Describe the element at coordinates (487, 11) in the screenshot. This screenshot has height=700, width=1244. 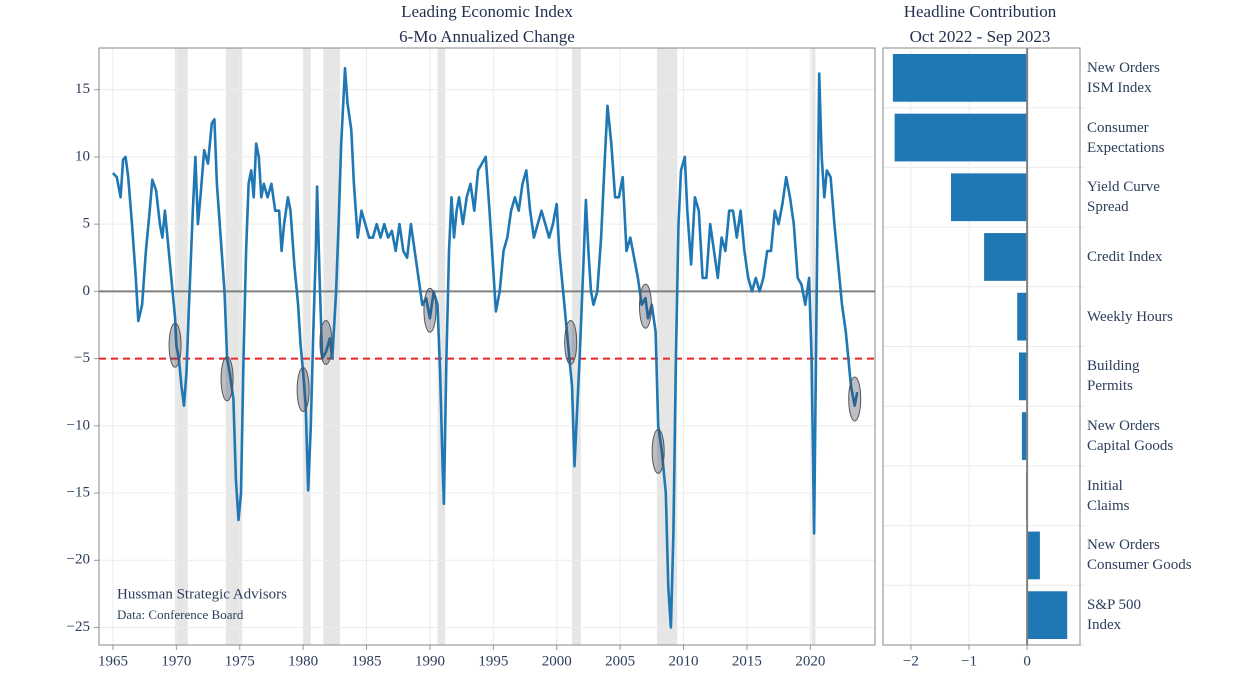
I see `chart-title: Leading Economic Index` at that location.